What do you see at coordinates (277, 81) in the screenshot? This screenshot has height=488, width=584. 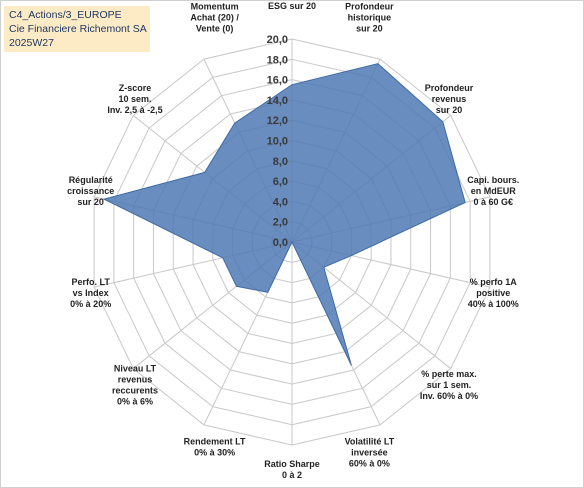 I see `tick-label-8: 16,0` at bounding box center [277, 81].